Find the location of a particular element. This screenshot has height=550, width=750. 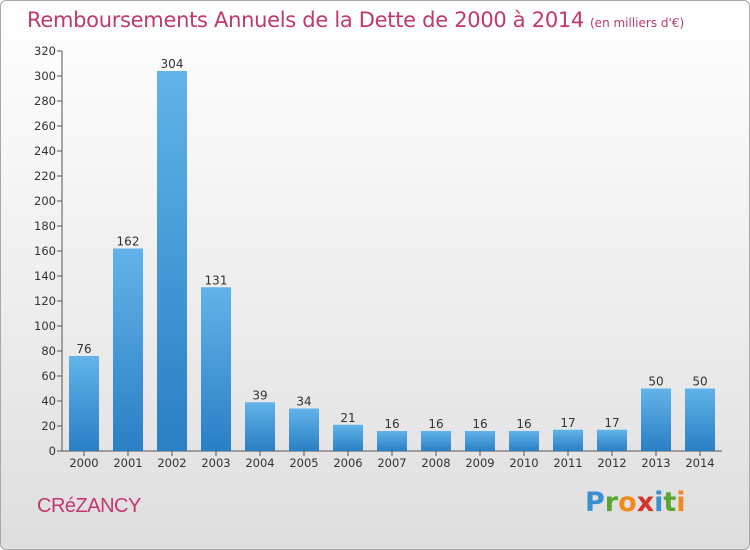

x-tick-label: 2002 is located at coordinates (171, 463).